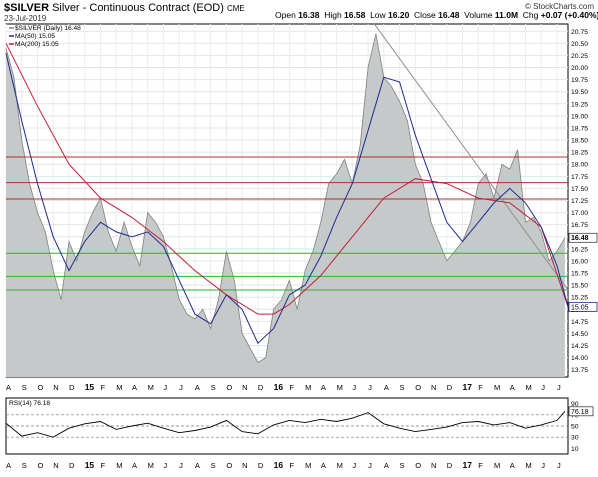 Image resolution: width=598 pixels, height=477 pixels. What do you see at coordinates (138, 8) in the screenshot?
I see `symbol-description: Silver - Continuous Contract (EOD)` at bounding box center [138, 8].